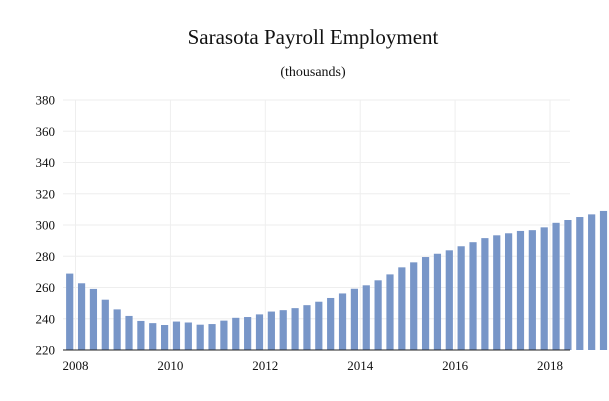 The image size is (609, 401). I want to click on x-tick-label: 2016, so click(455, 365).